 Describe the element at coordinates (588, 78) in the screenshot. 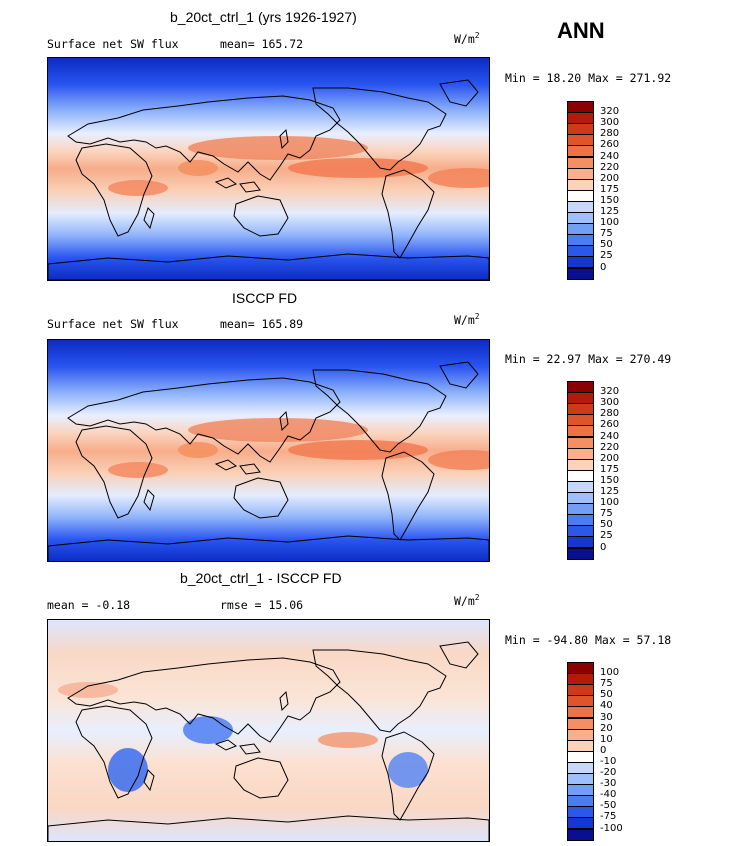

I see `panel-1-min-max: Min = 18.20 Max = 271.92` at that location.